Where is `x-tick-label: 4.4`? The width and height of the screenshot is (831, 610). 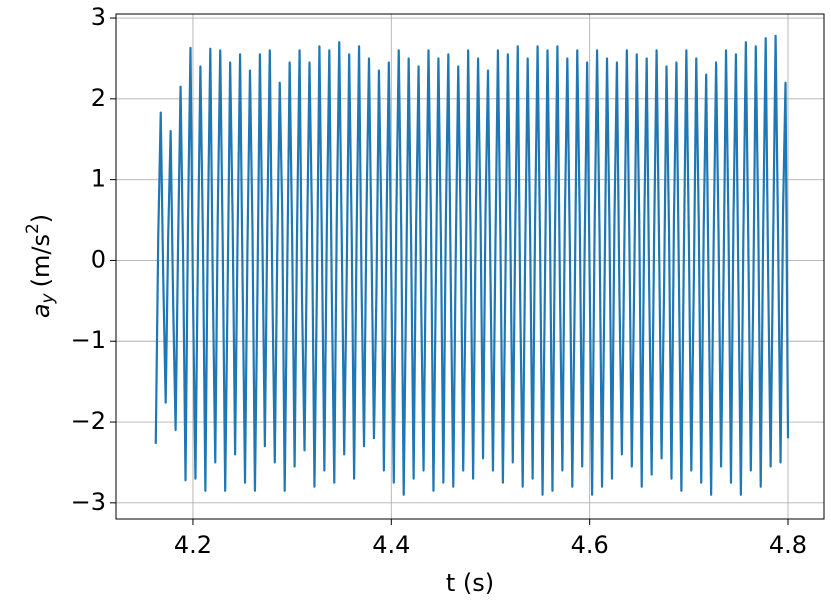
x-tick-label: 4.4 is located at coordinates (391, 545).